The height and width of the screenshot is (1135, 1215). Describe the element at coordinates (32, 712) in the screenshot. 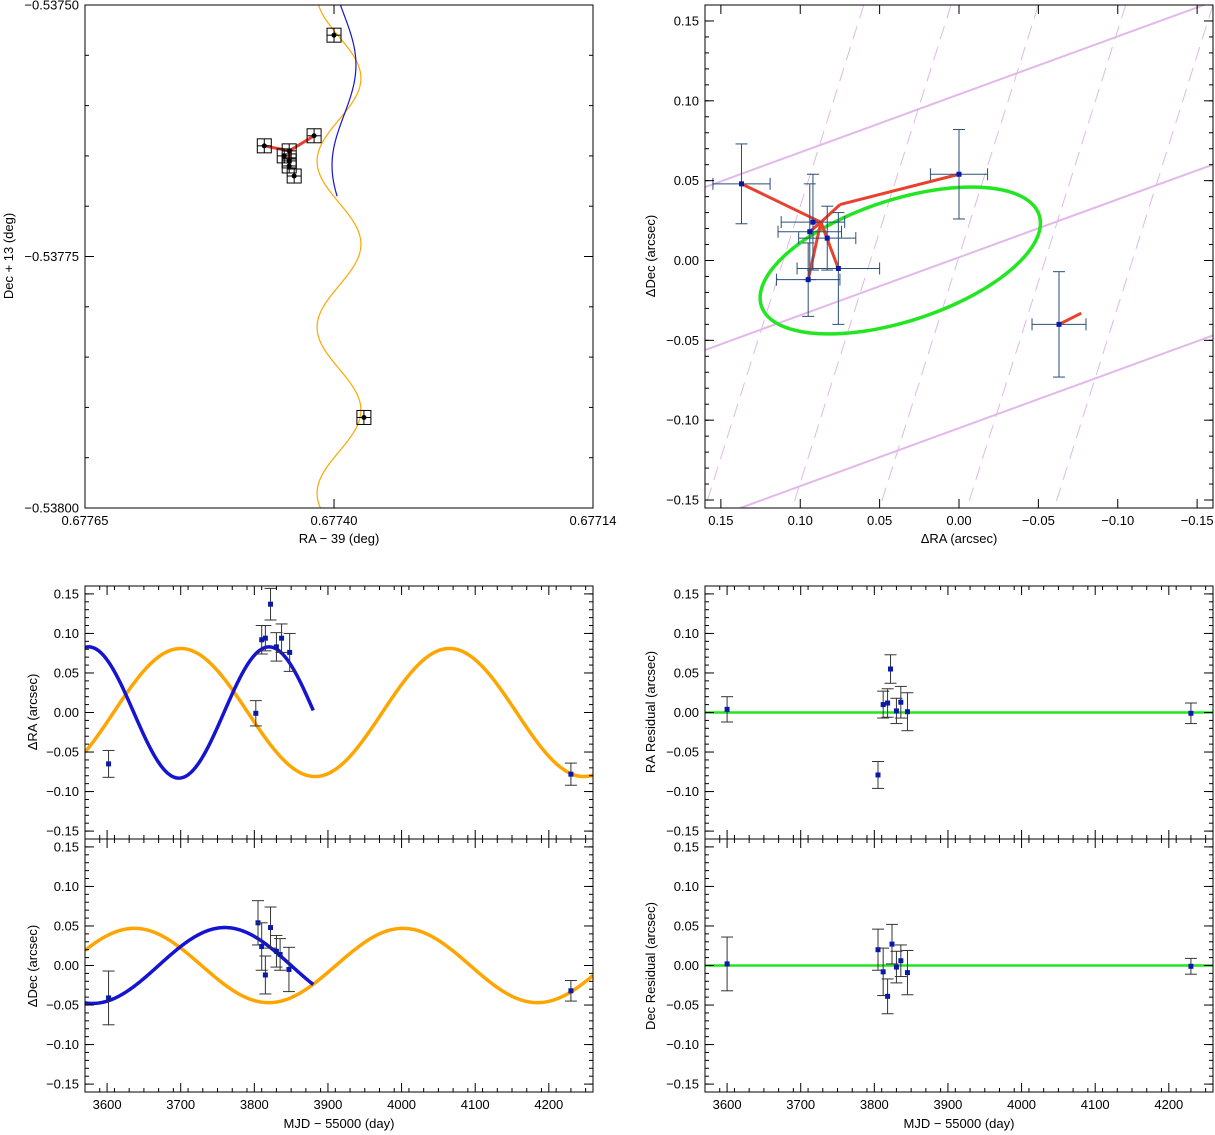

I see `ratime-ylabel: ΔRA (arcsec)` at that location.